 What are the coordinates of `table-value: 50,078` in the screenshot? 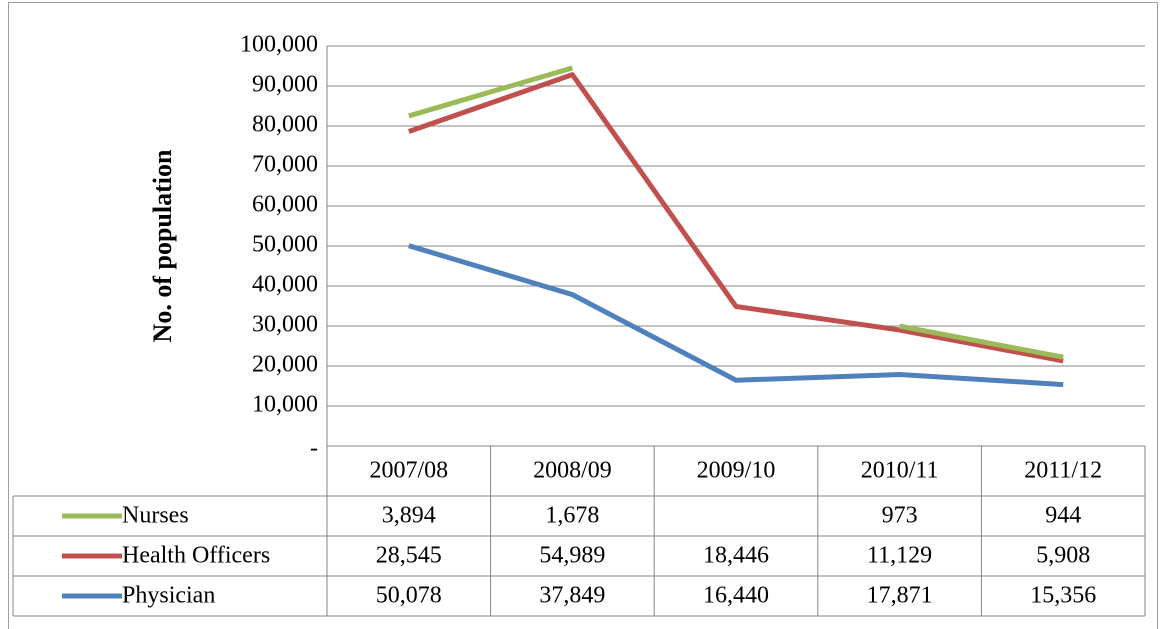 It's located at (409, 596).